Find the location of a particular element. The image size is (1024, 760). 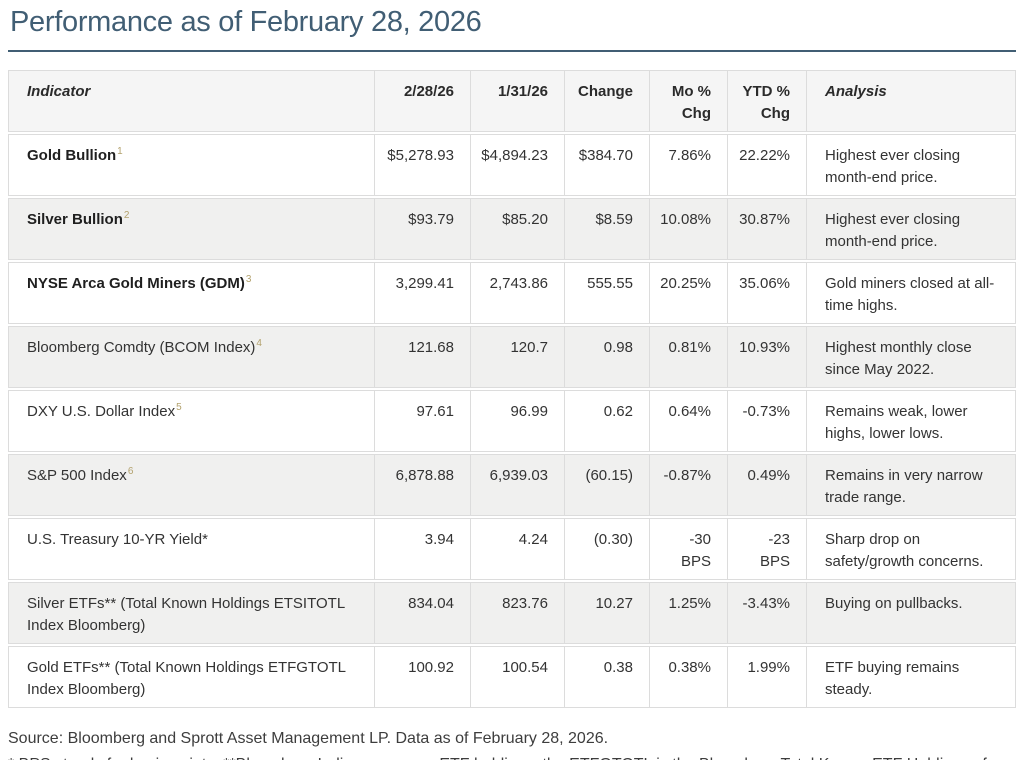

ytd-chg-cell: -0.73% is located at coordinates (767, 420).